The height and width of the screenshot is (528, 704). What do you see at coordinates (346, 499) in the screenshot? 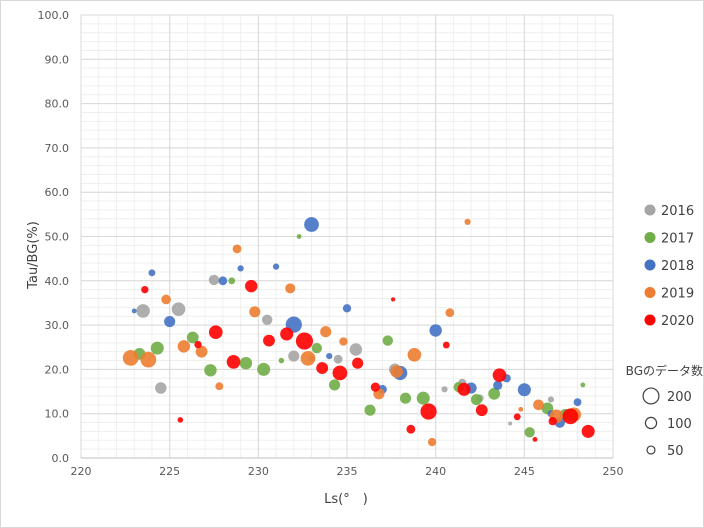
I see `x-axis-title: Ls(° )` at bounding box center [346, 499].